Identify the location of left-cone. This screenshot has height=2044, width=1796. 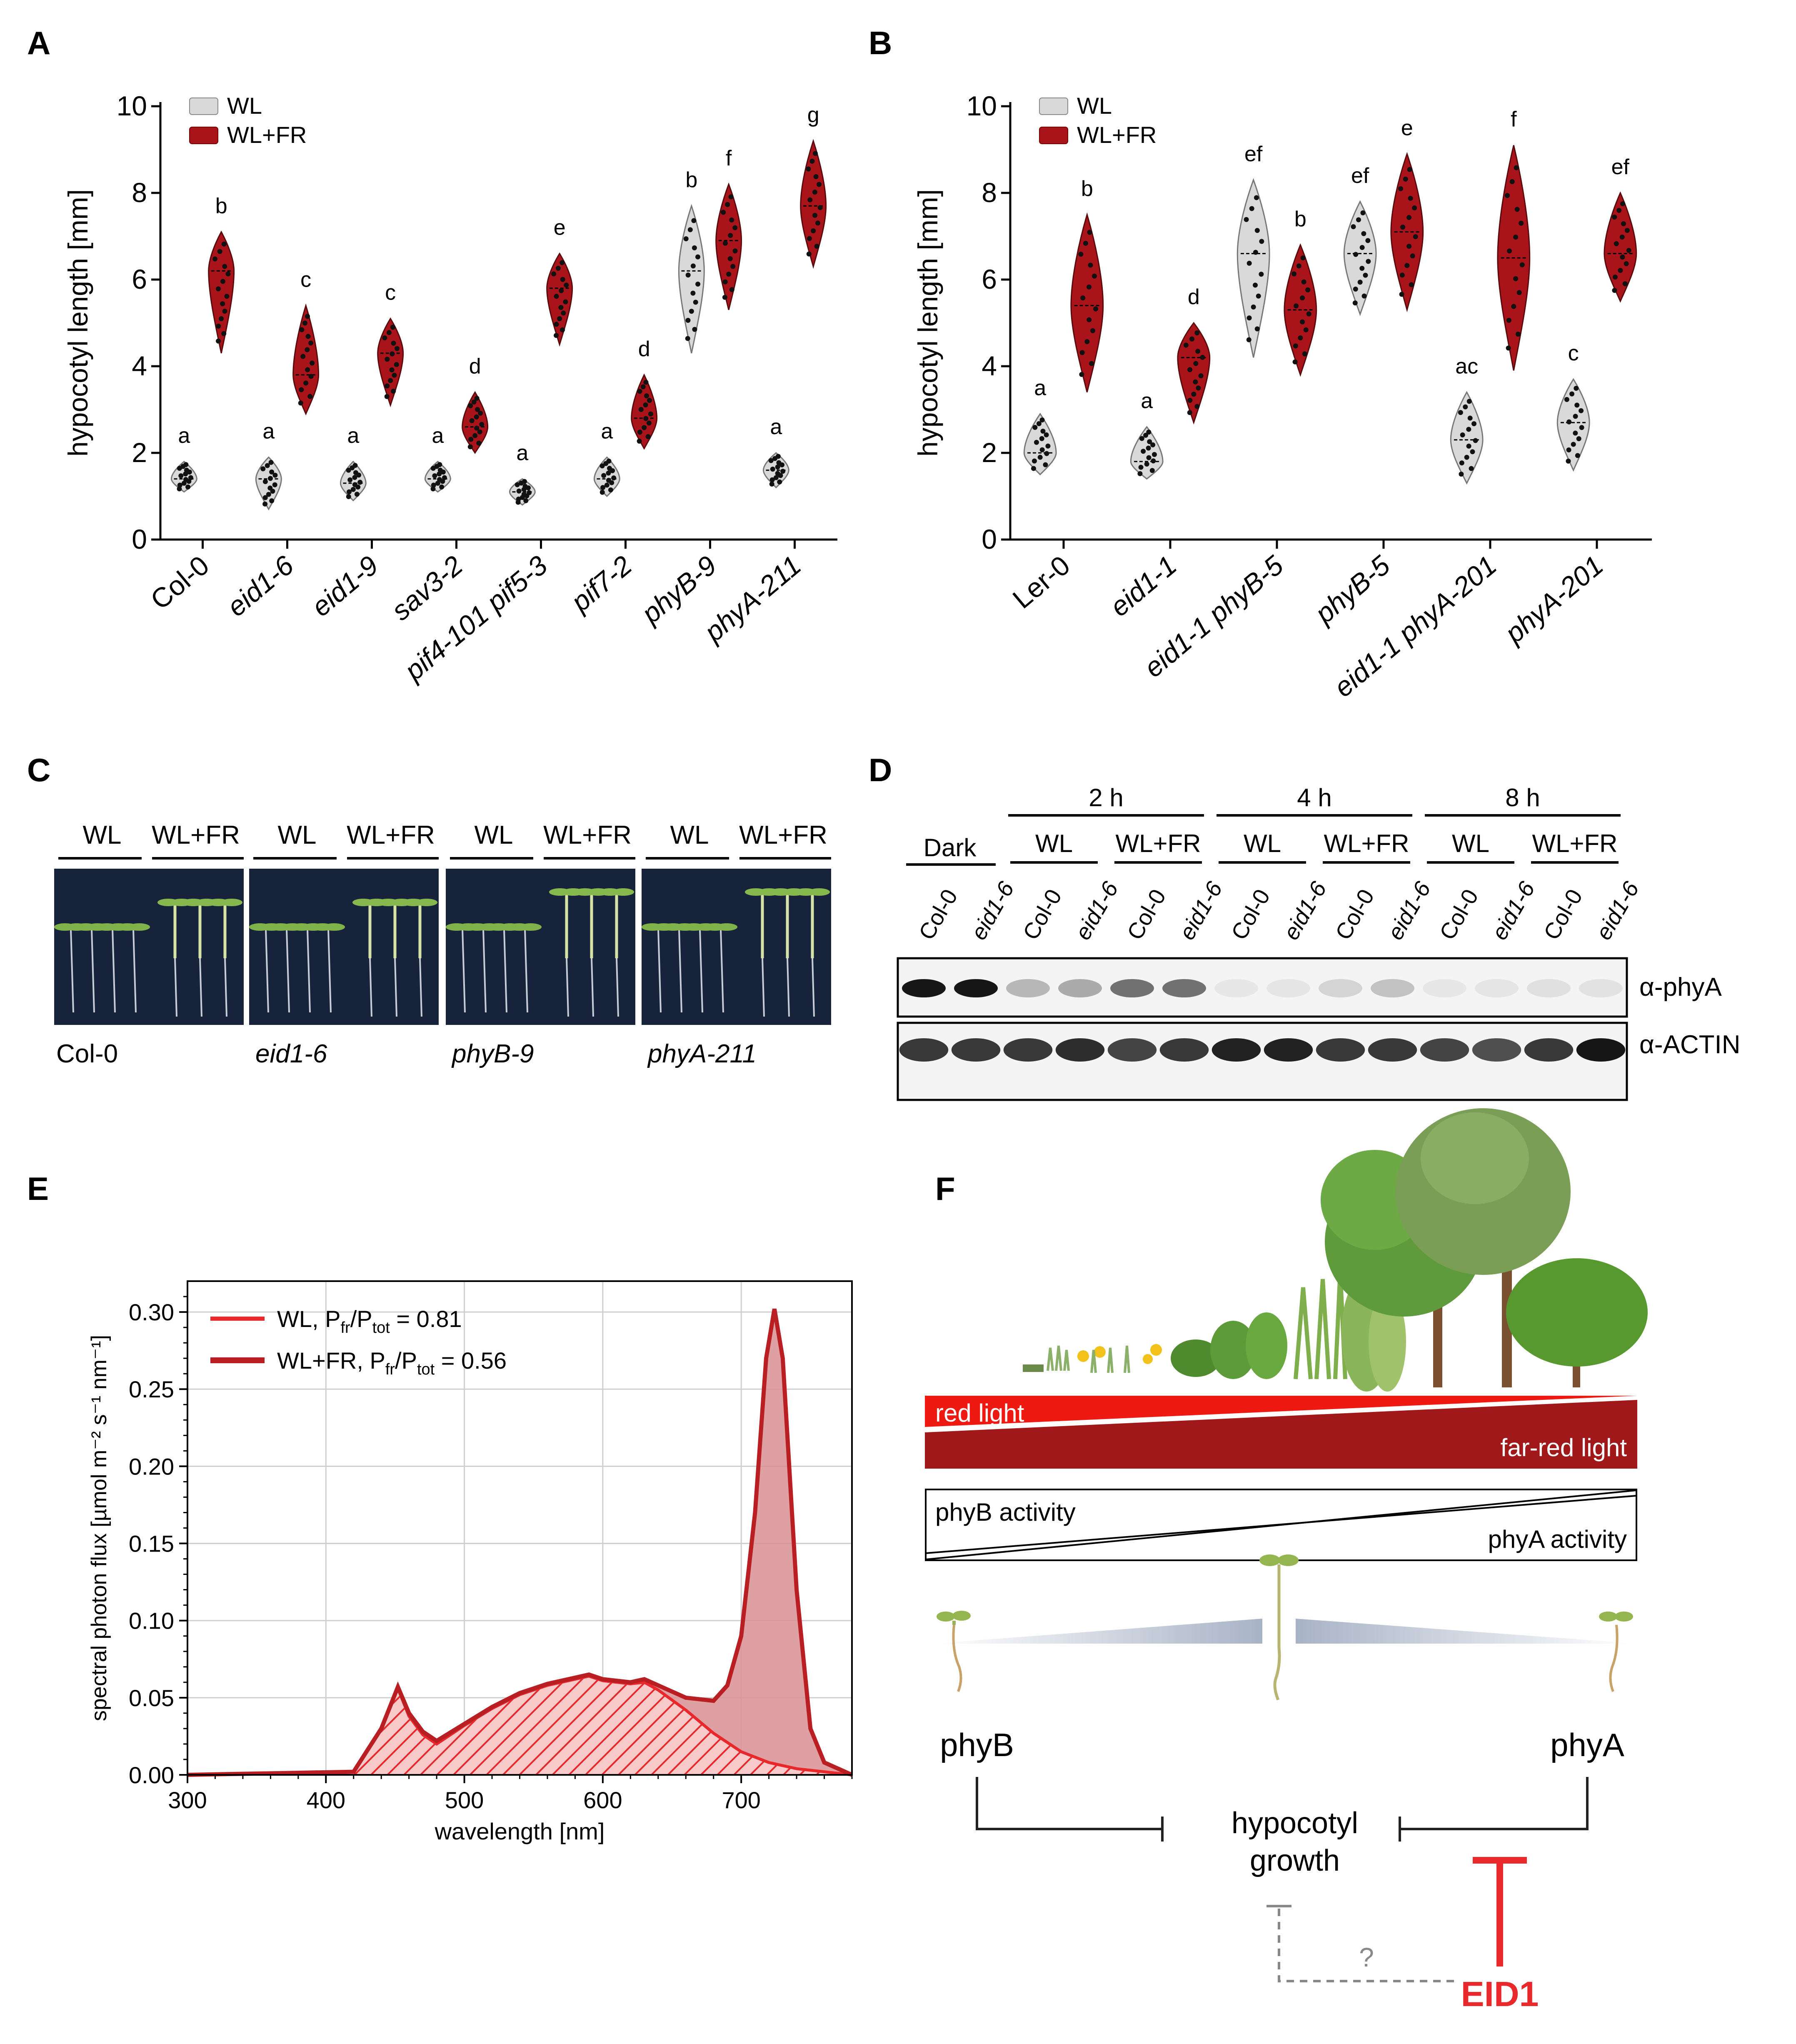
(1098, 1632).